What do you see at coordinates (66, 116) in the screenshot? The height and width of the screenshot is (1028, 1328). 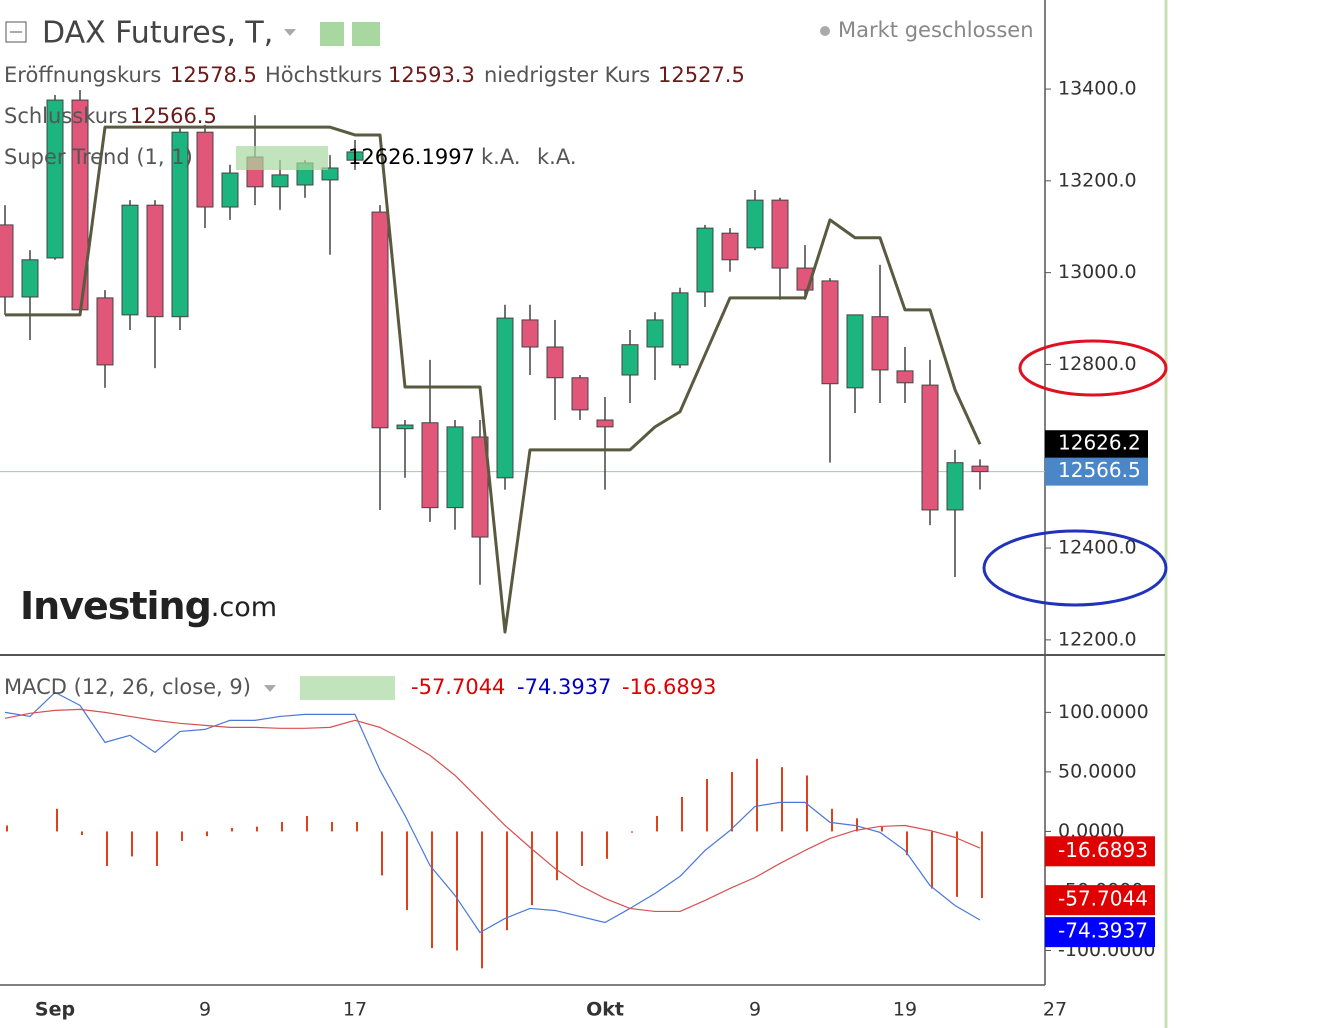 I see `close-label: Schlusskurs` at bounding box center [66, 116].